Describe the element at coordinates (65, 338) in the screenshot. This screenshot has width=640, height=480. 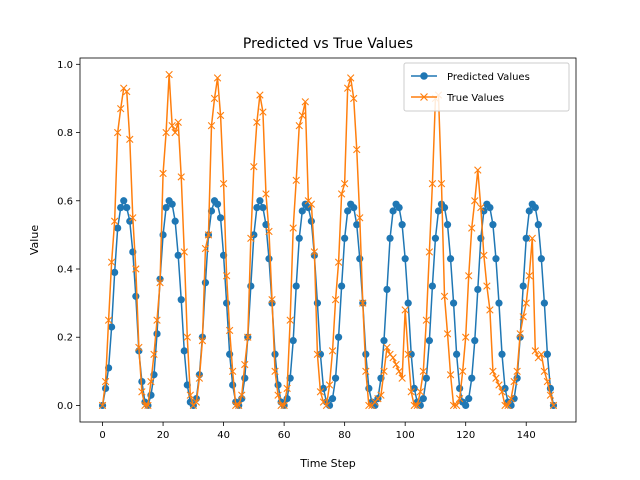
I see `y-tick-label: 0.2` at that location.